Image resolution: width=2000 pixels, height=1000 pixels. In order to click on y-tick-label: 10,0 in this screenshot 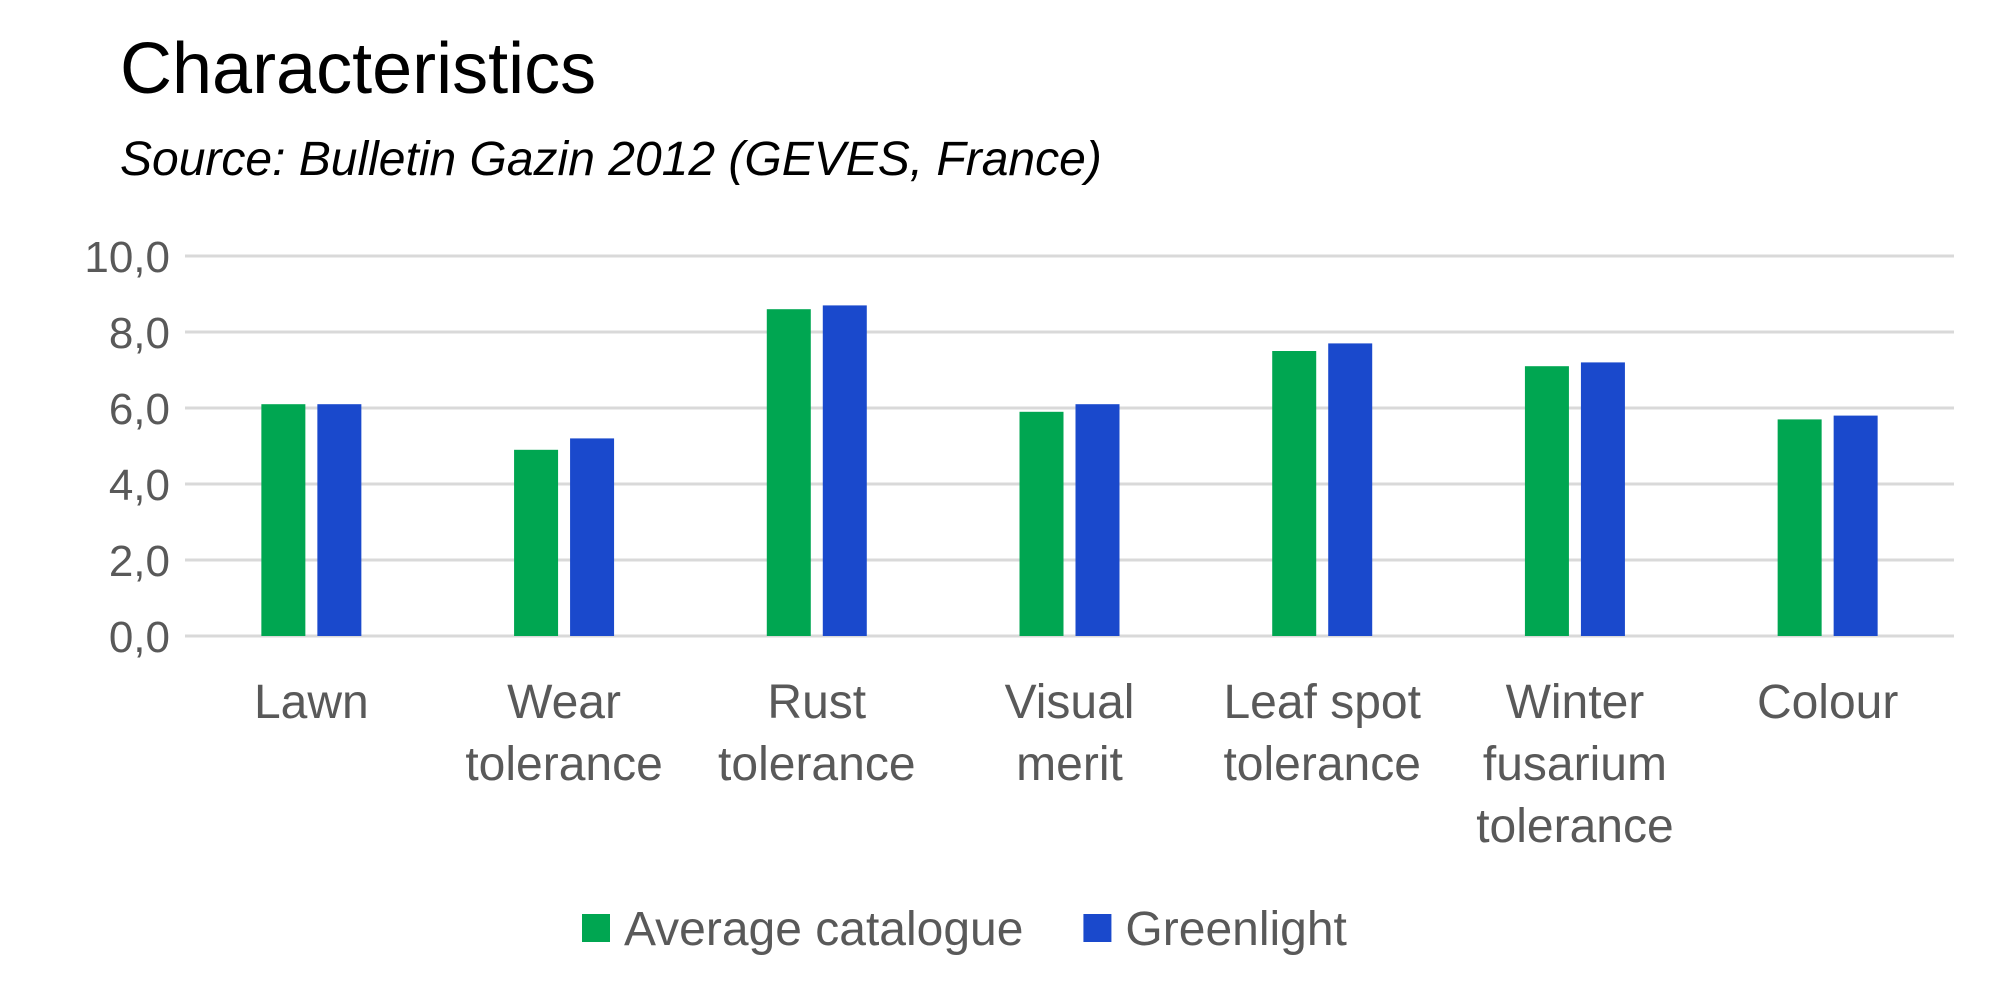, I will do `click(127, 257)`.